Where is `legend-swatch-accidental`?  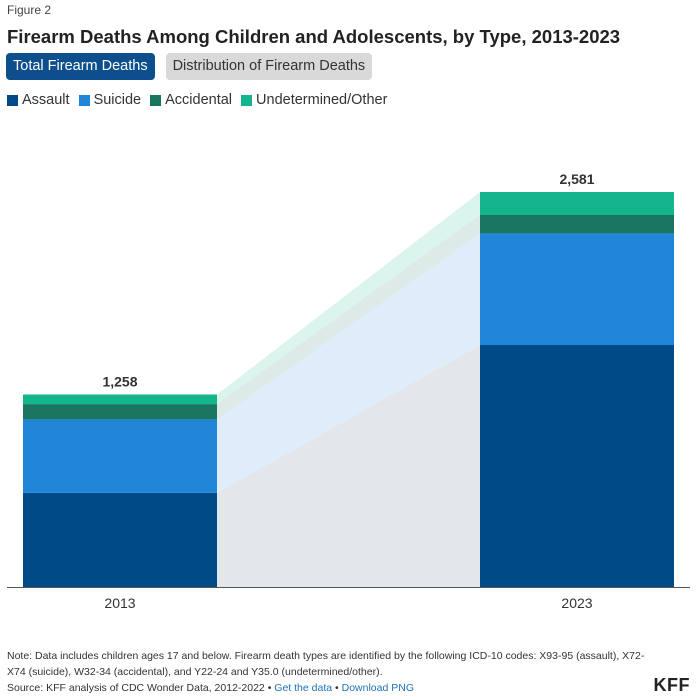
legend-swatch-accidental is located at coordinates (156, 100).